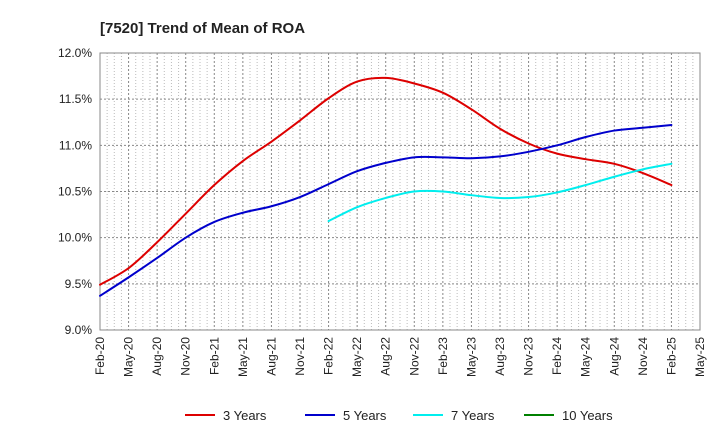 The width and height of the screenshot is (720, 440). I want to click on legend-label-10-years: 10 Years, so click(587, 415).